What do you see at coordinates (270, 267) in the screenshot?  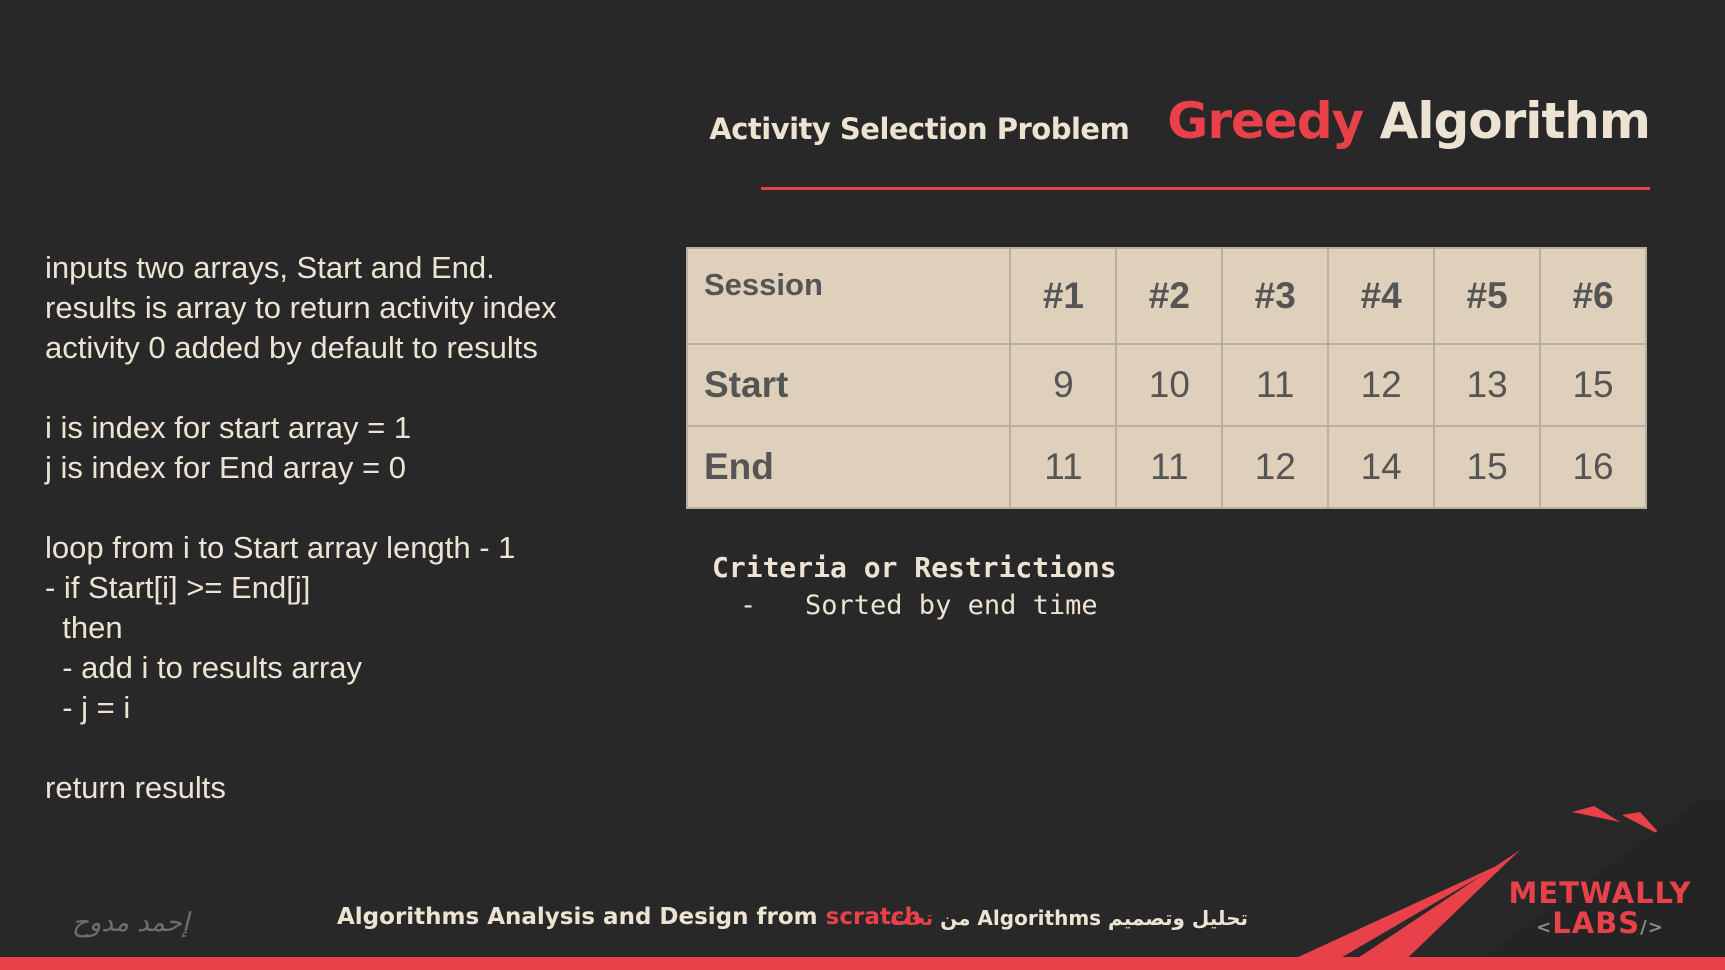 I see `pseudocode-line: inputs two arrays, Start and End.` at bounding box center [270, 267].